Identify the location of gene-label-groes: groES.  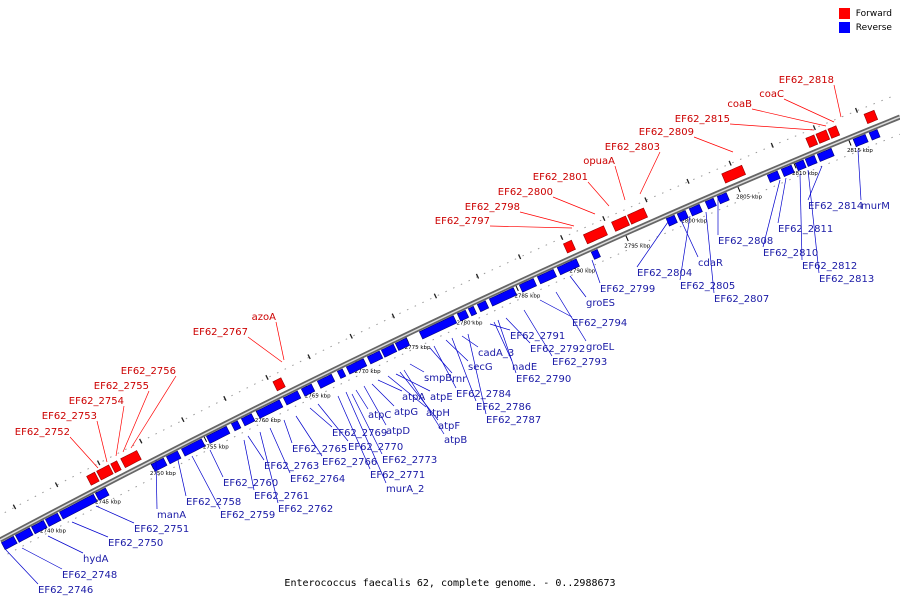
(600, 303).